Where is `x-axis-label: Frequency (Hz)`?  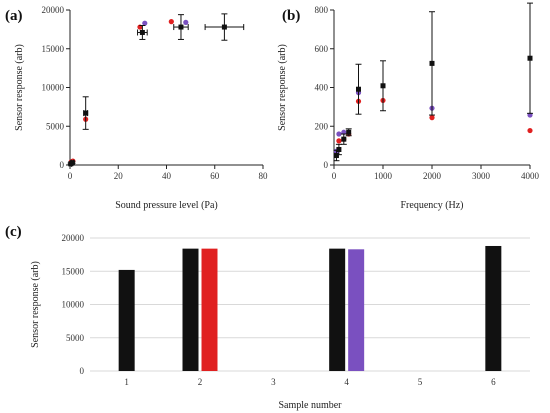
x-axis-label: Frequency (Hz) is located at coordinates (431, 205).